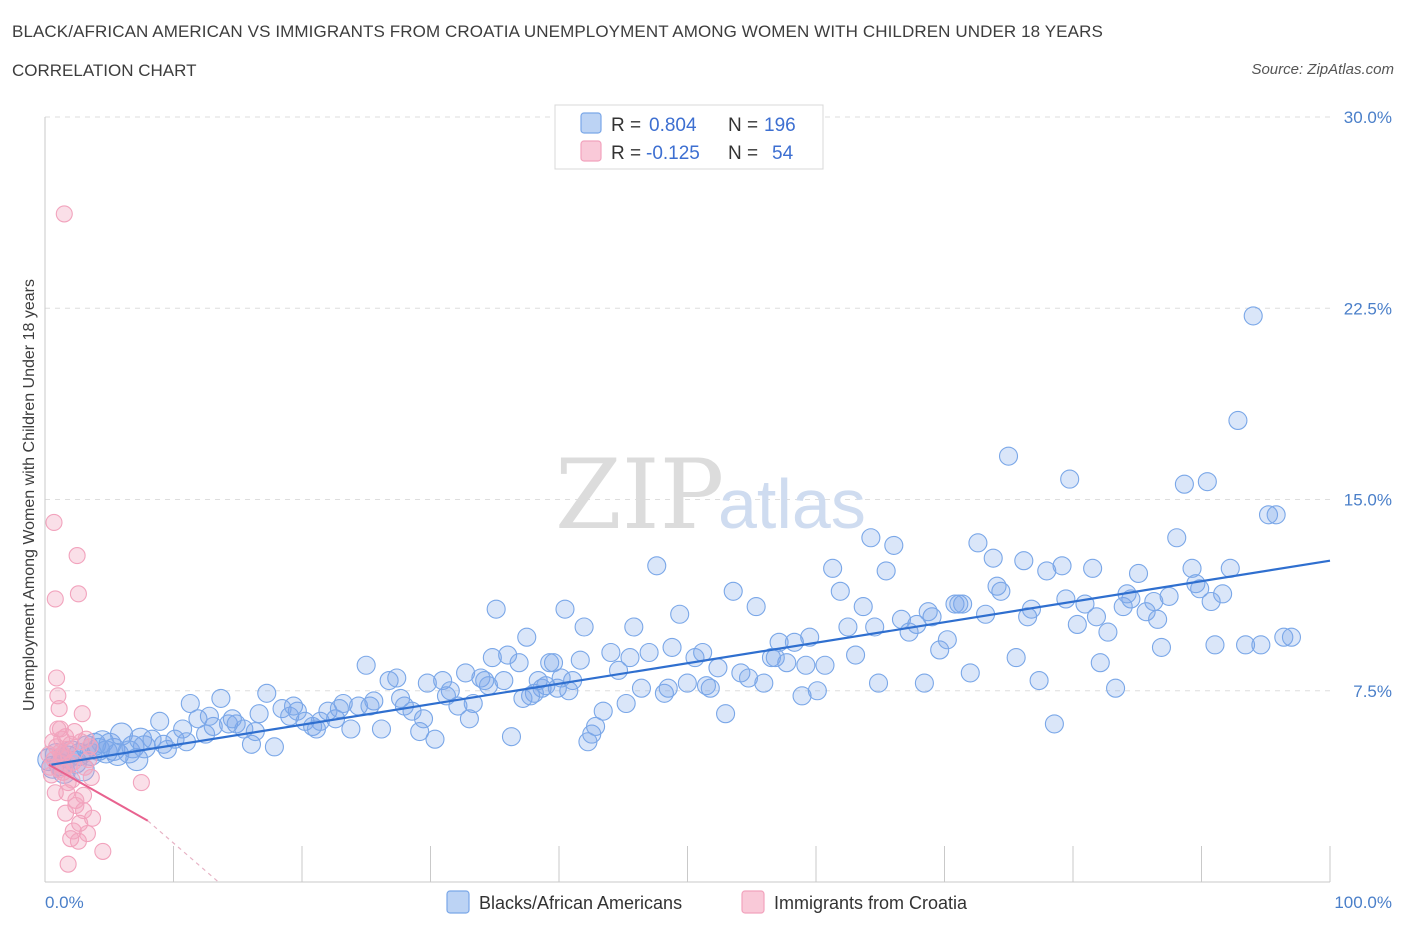 The width and height of the screenshot is (1406, 930). What do you see at coordinates (104, 70) in the screenshot?
I see `chart-subtitle: CORRELATION CHART` at bounding box center [104, 70].